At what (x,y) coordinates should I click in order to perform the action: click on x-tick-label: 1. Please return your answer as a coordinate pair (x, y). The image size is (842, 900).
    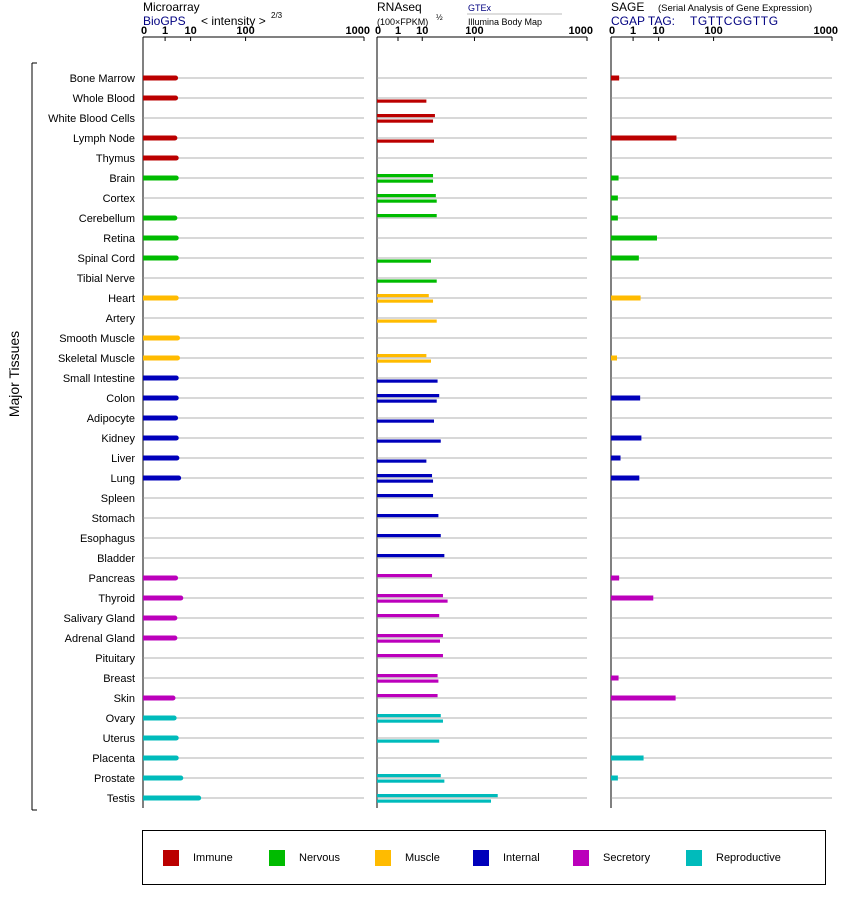
    Looking at the image, I should click on (398, 31).